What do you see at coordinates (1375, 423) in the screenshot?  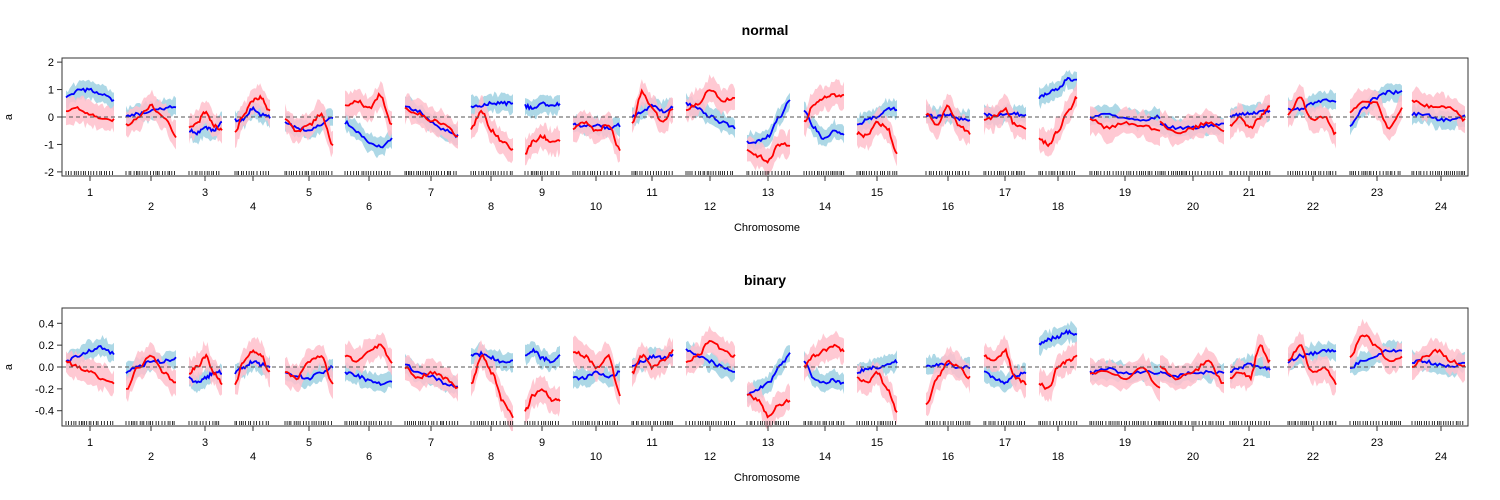 I see `rug-chr23` at bounding box center [1375, 423].